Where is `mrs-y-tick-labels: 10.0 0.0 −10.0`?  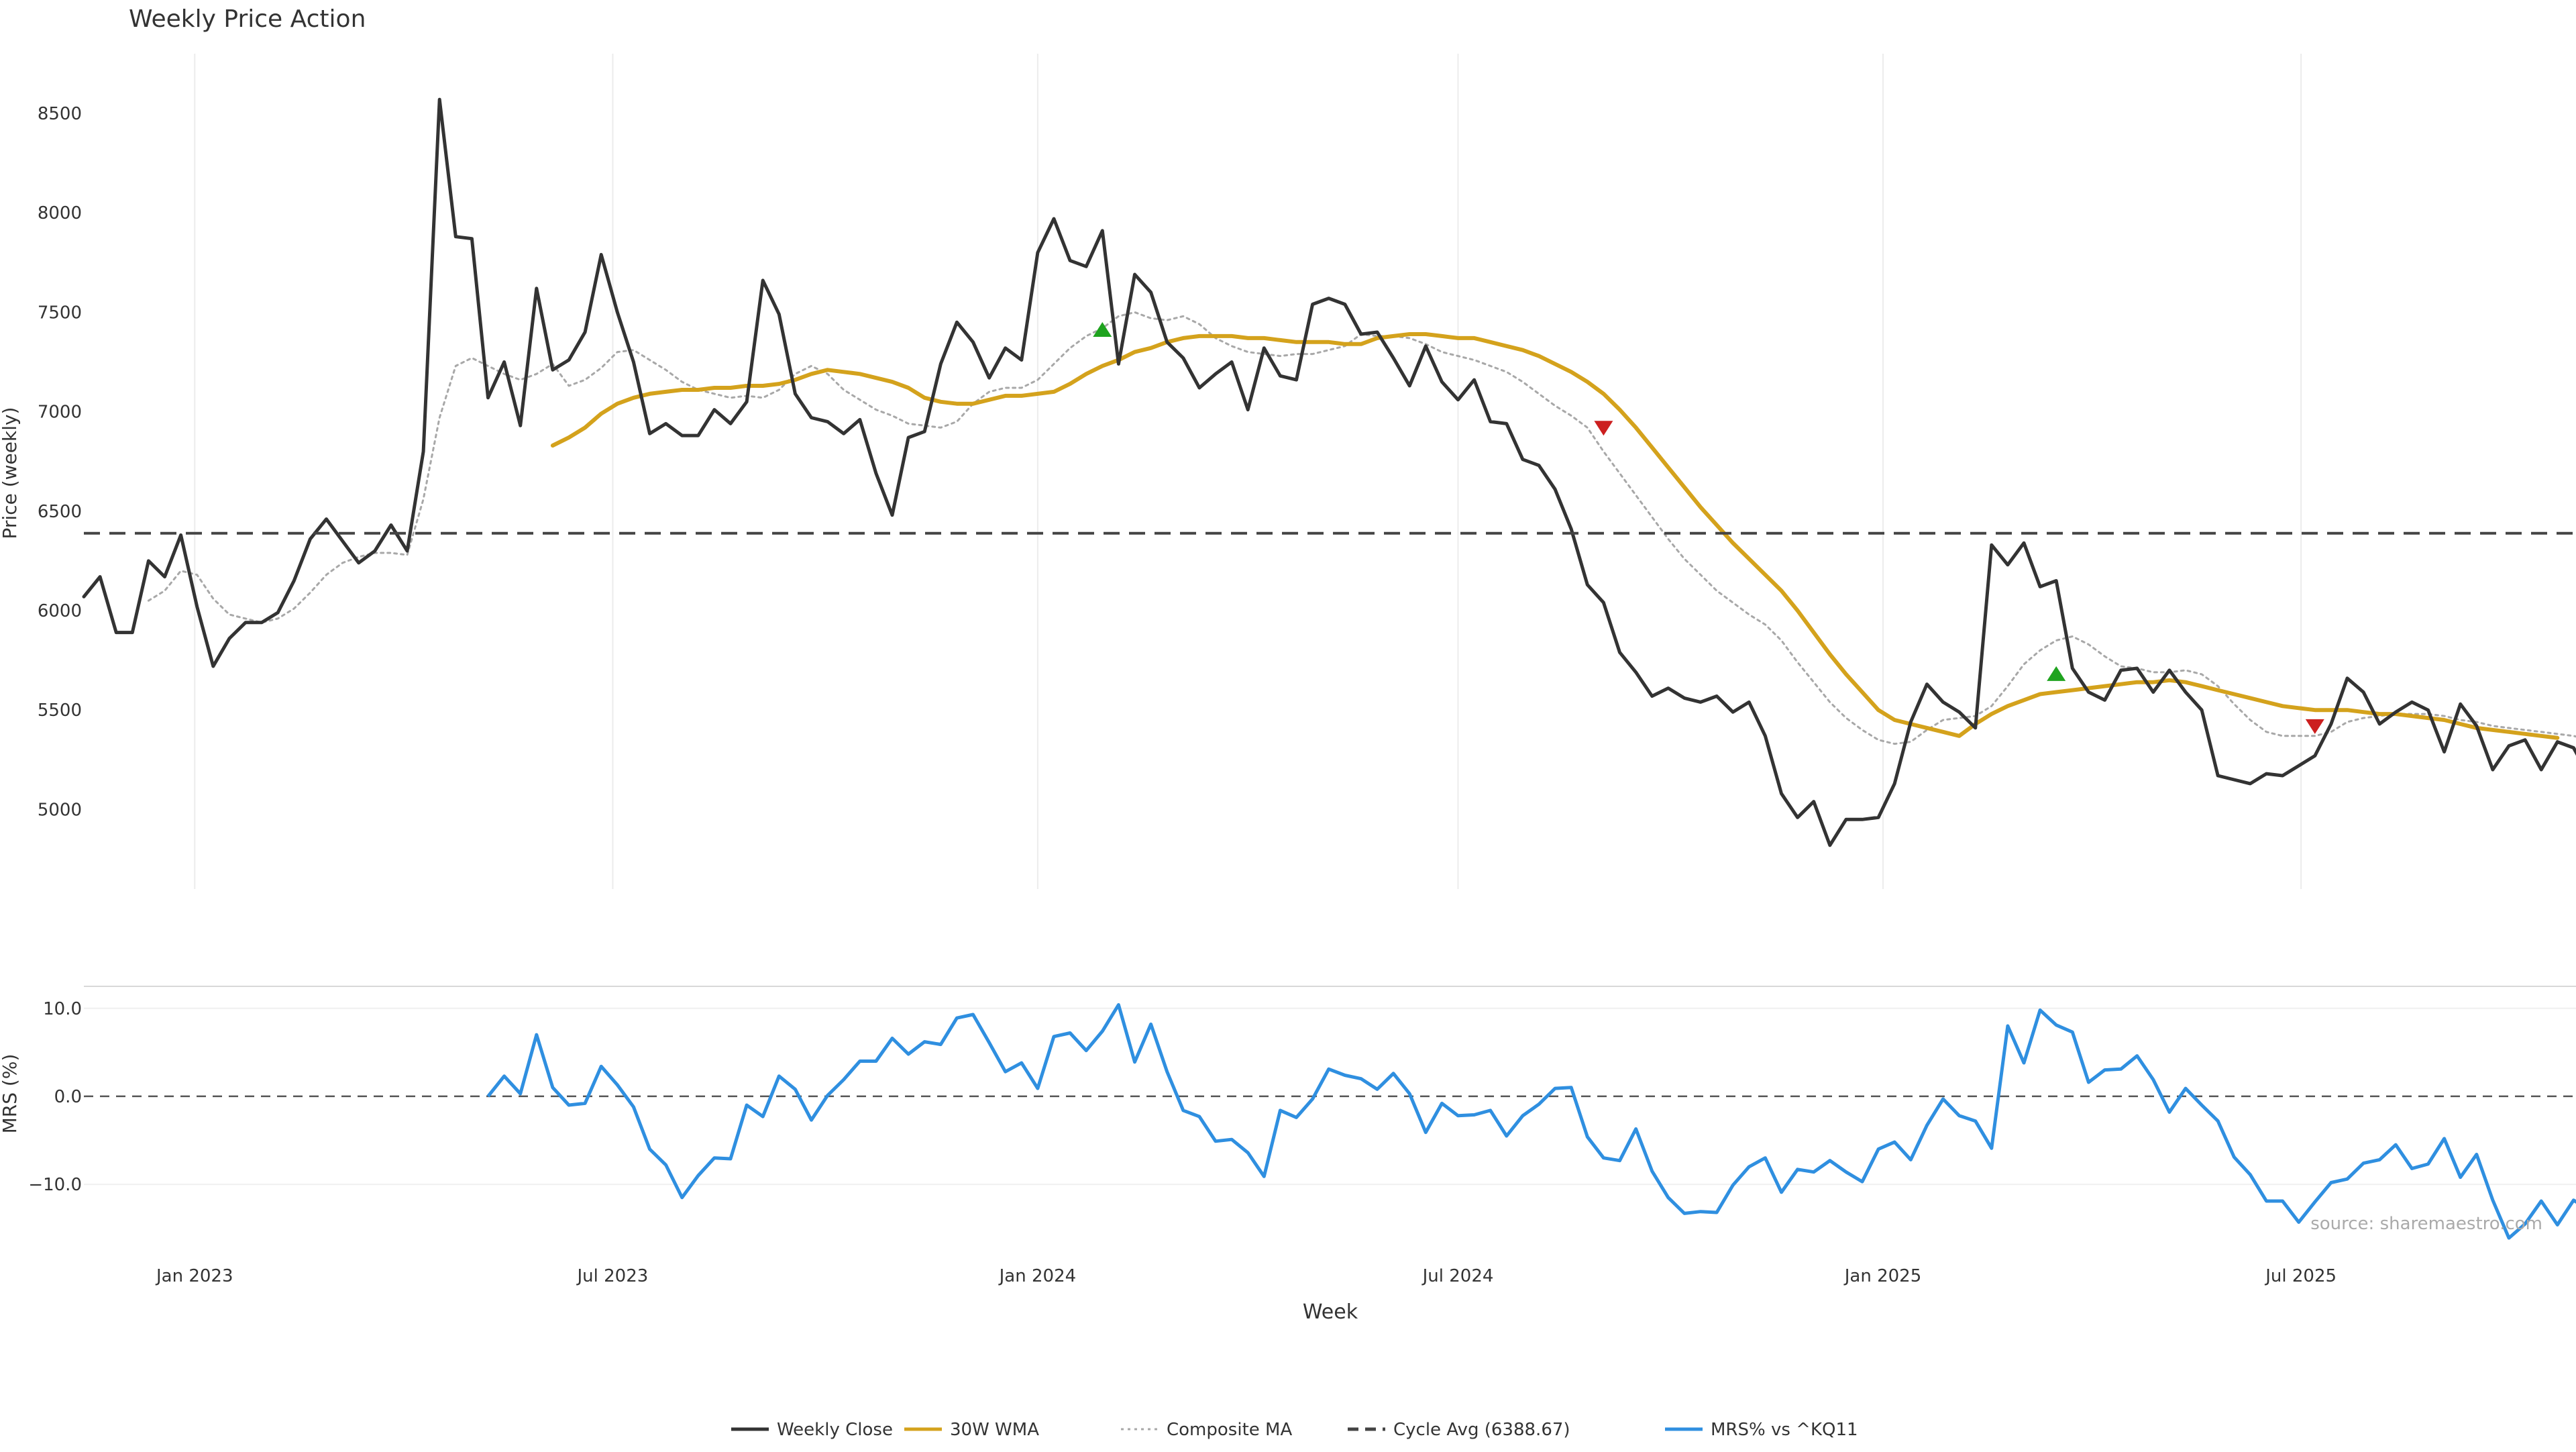 mrs-y-tick-labels: 10.0 0.0 −10.0 is located at coordinates (55, 1097).